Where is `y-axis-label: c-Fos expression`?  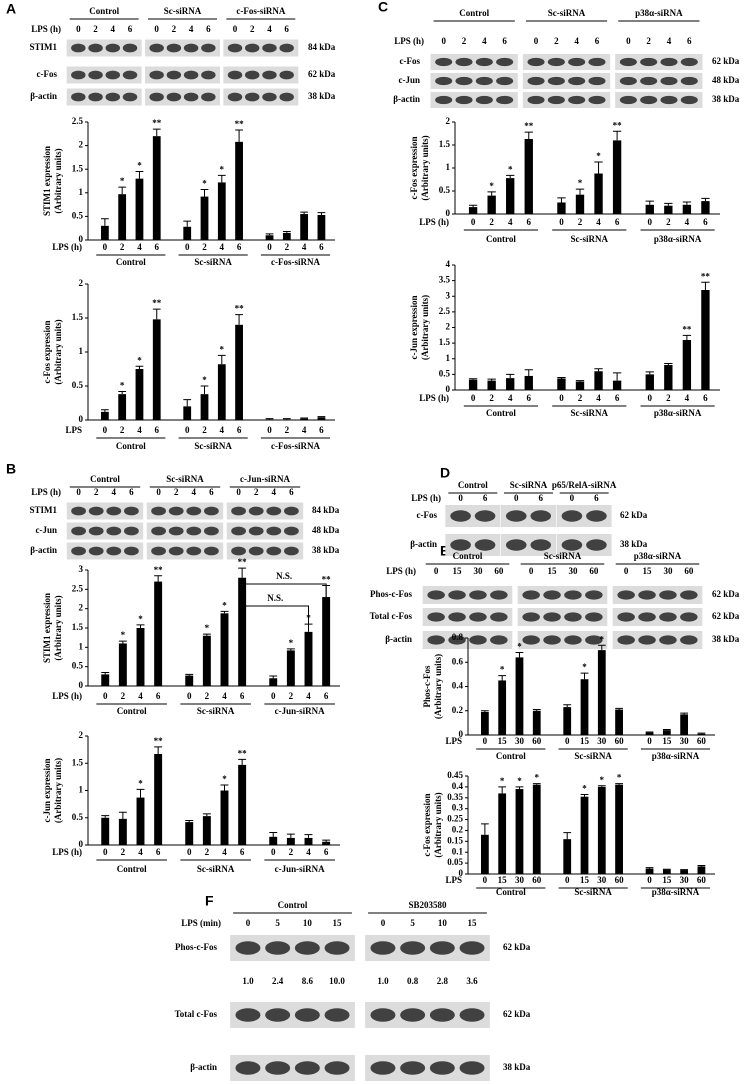 y-axis-label: c-Fos expression is located at coordinates (427, 824).